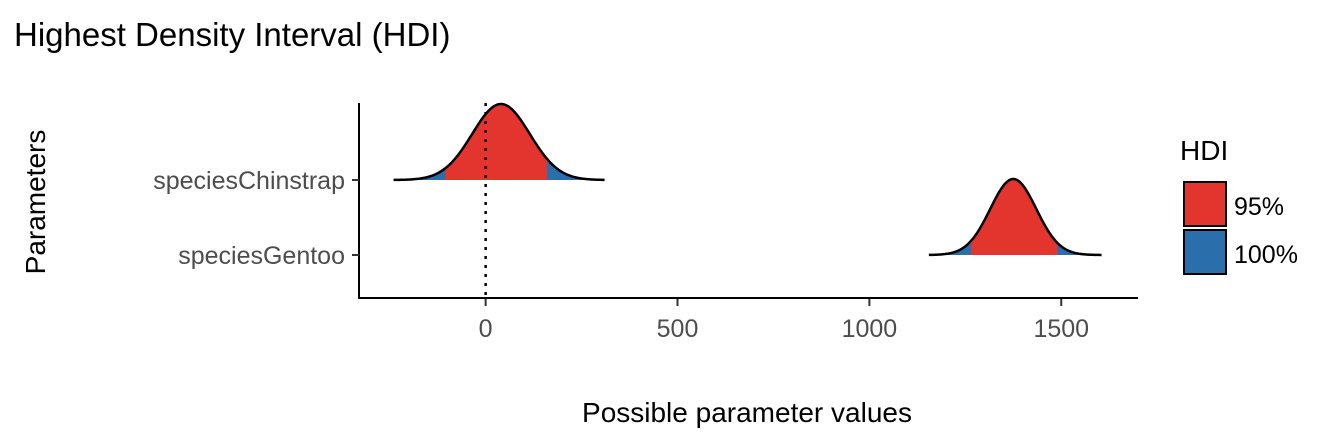 The height and width of the screenshot is (443, 1344). What do you see at coordinates (784, 321) in the screenshot?
I see `x-axis-ticks: 0 500 1000 1500` at bounding box center [784, 321].